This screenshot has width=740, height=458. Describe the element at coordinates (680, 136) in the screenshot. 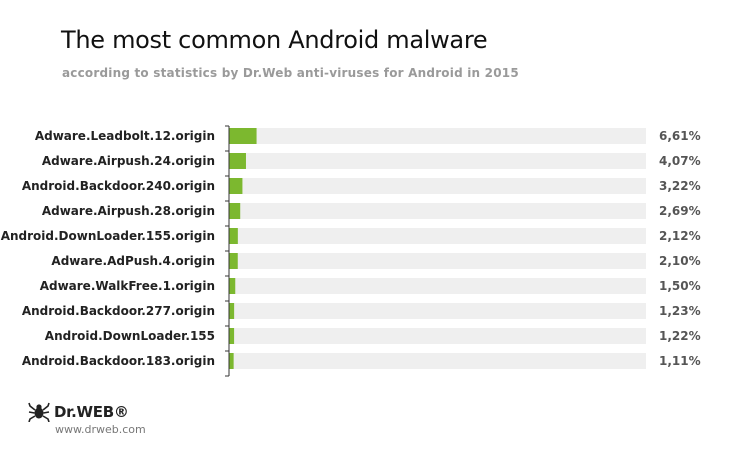

I see `value-label: 6,61%` at that location.